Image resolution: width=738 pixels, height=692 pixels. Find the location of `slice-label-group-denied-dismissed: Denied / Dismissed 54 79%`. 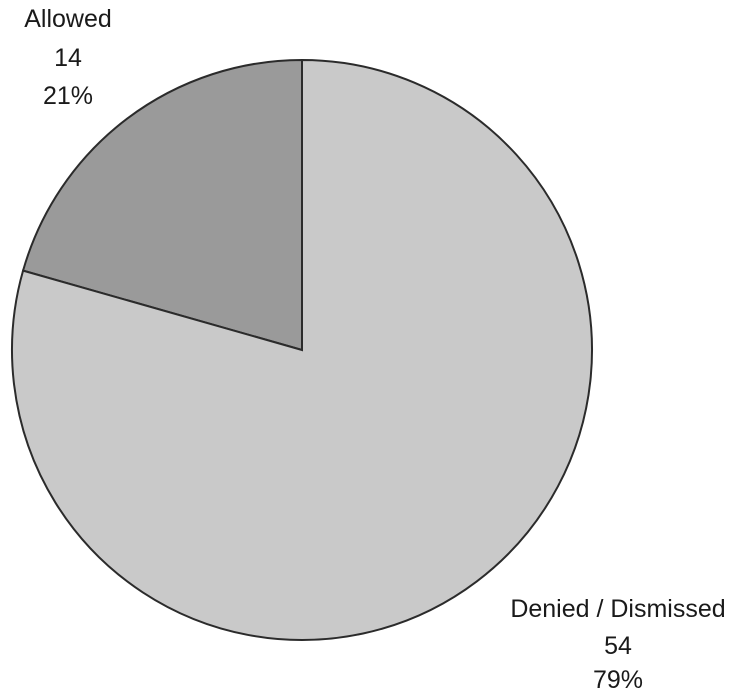

slice-label-group-denied-dismissed: Denied / Dismissed 54 79% is located at coordinates (617, 643).